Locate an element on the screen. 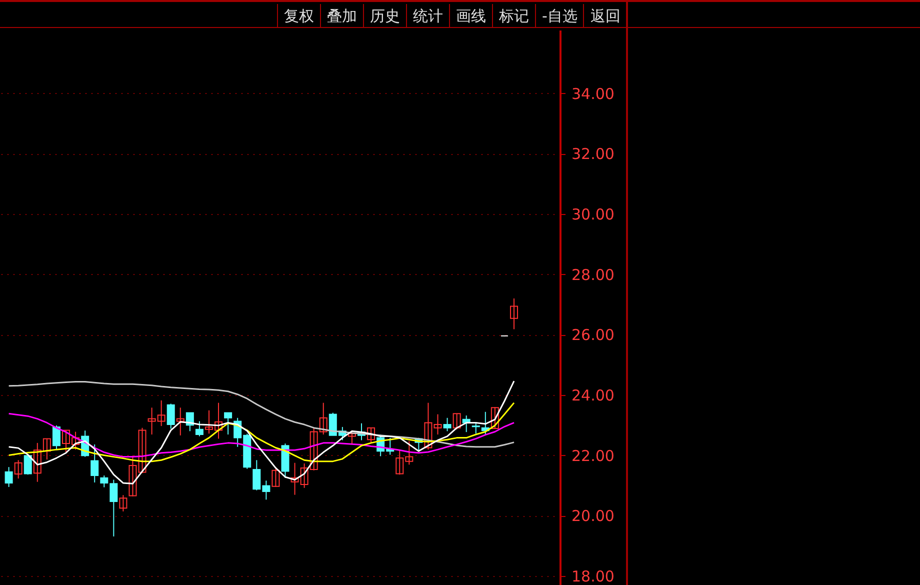 This screenshot has height=585, width=920. text: 统计 is located at coordinates (427, 16).